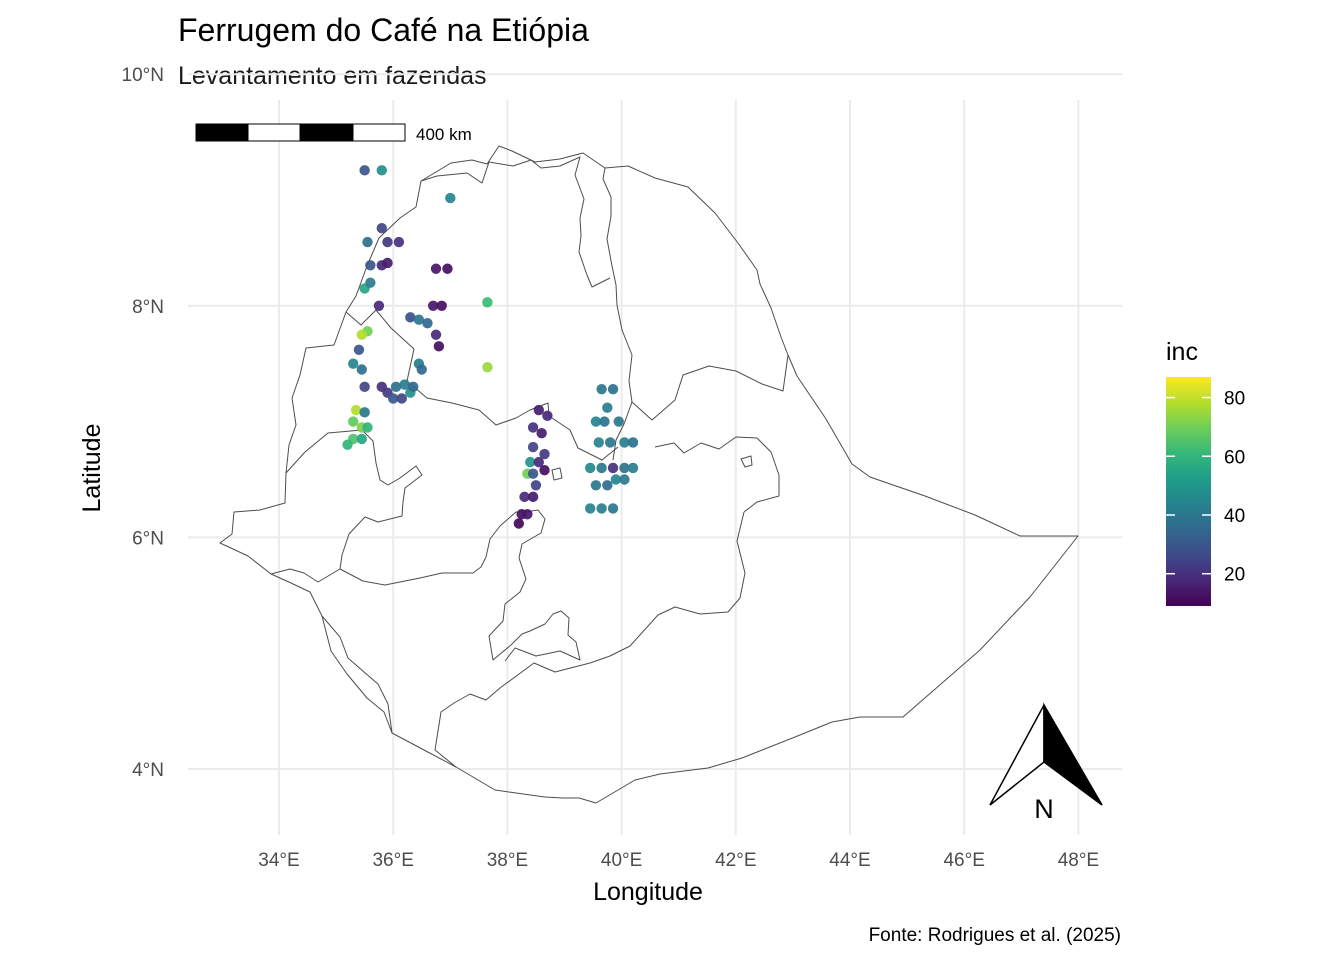 This screenshot has width=1344, height=960. What do you see at coordinates (143, 75) in the screenshot?
I see `y-tick-label: 10°N` at bounding box center [143, 75].